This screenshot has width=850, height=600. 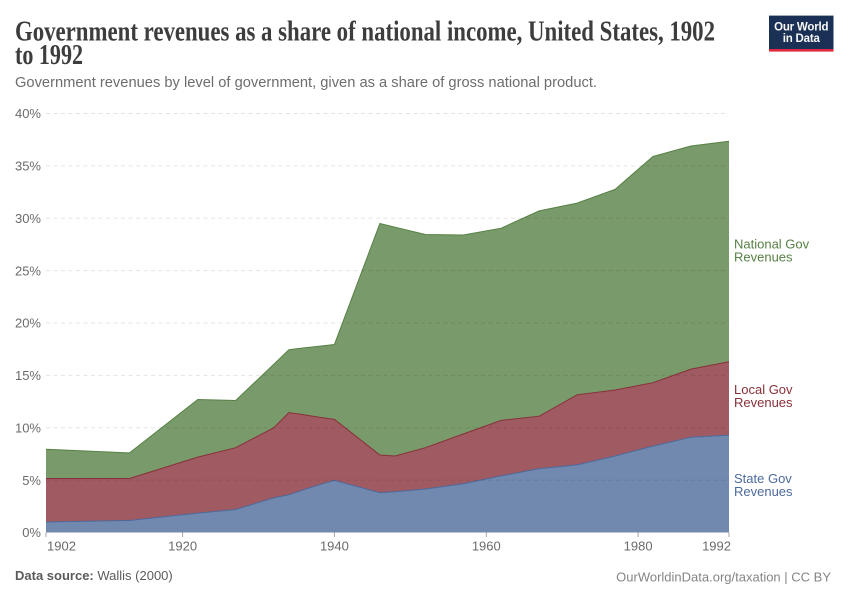 I want to click on svg-text: 10%, so click(x=28, y=428).